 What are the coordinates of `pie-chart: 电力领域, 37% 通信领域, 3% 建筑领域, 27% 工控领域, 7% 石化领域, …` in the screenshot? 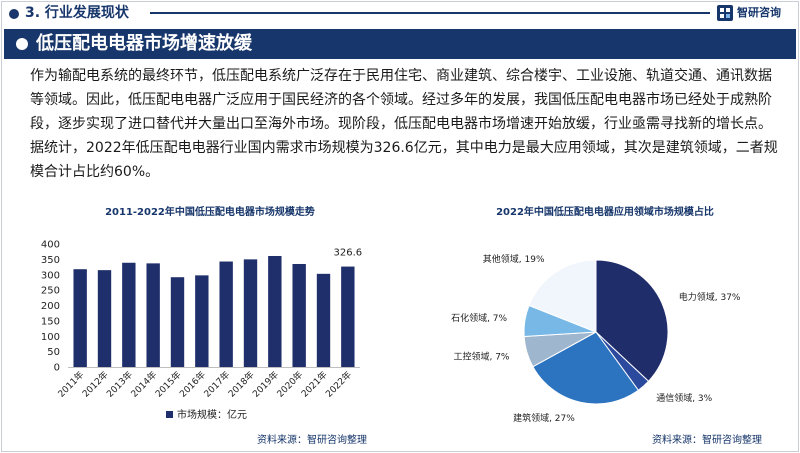 It's located at (596, 338).